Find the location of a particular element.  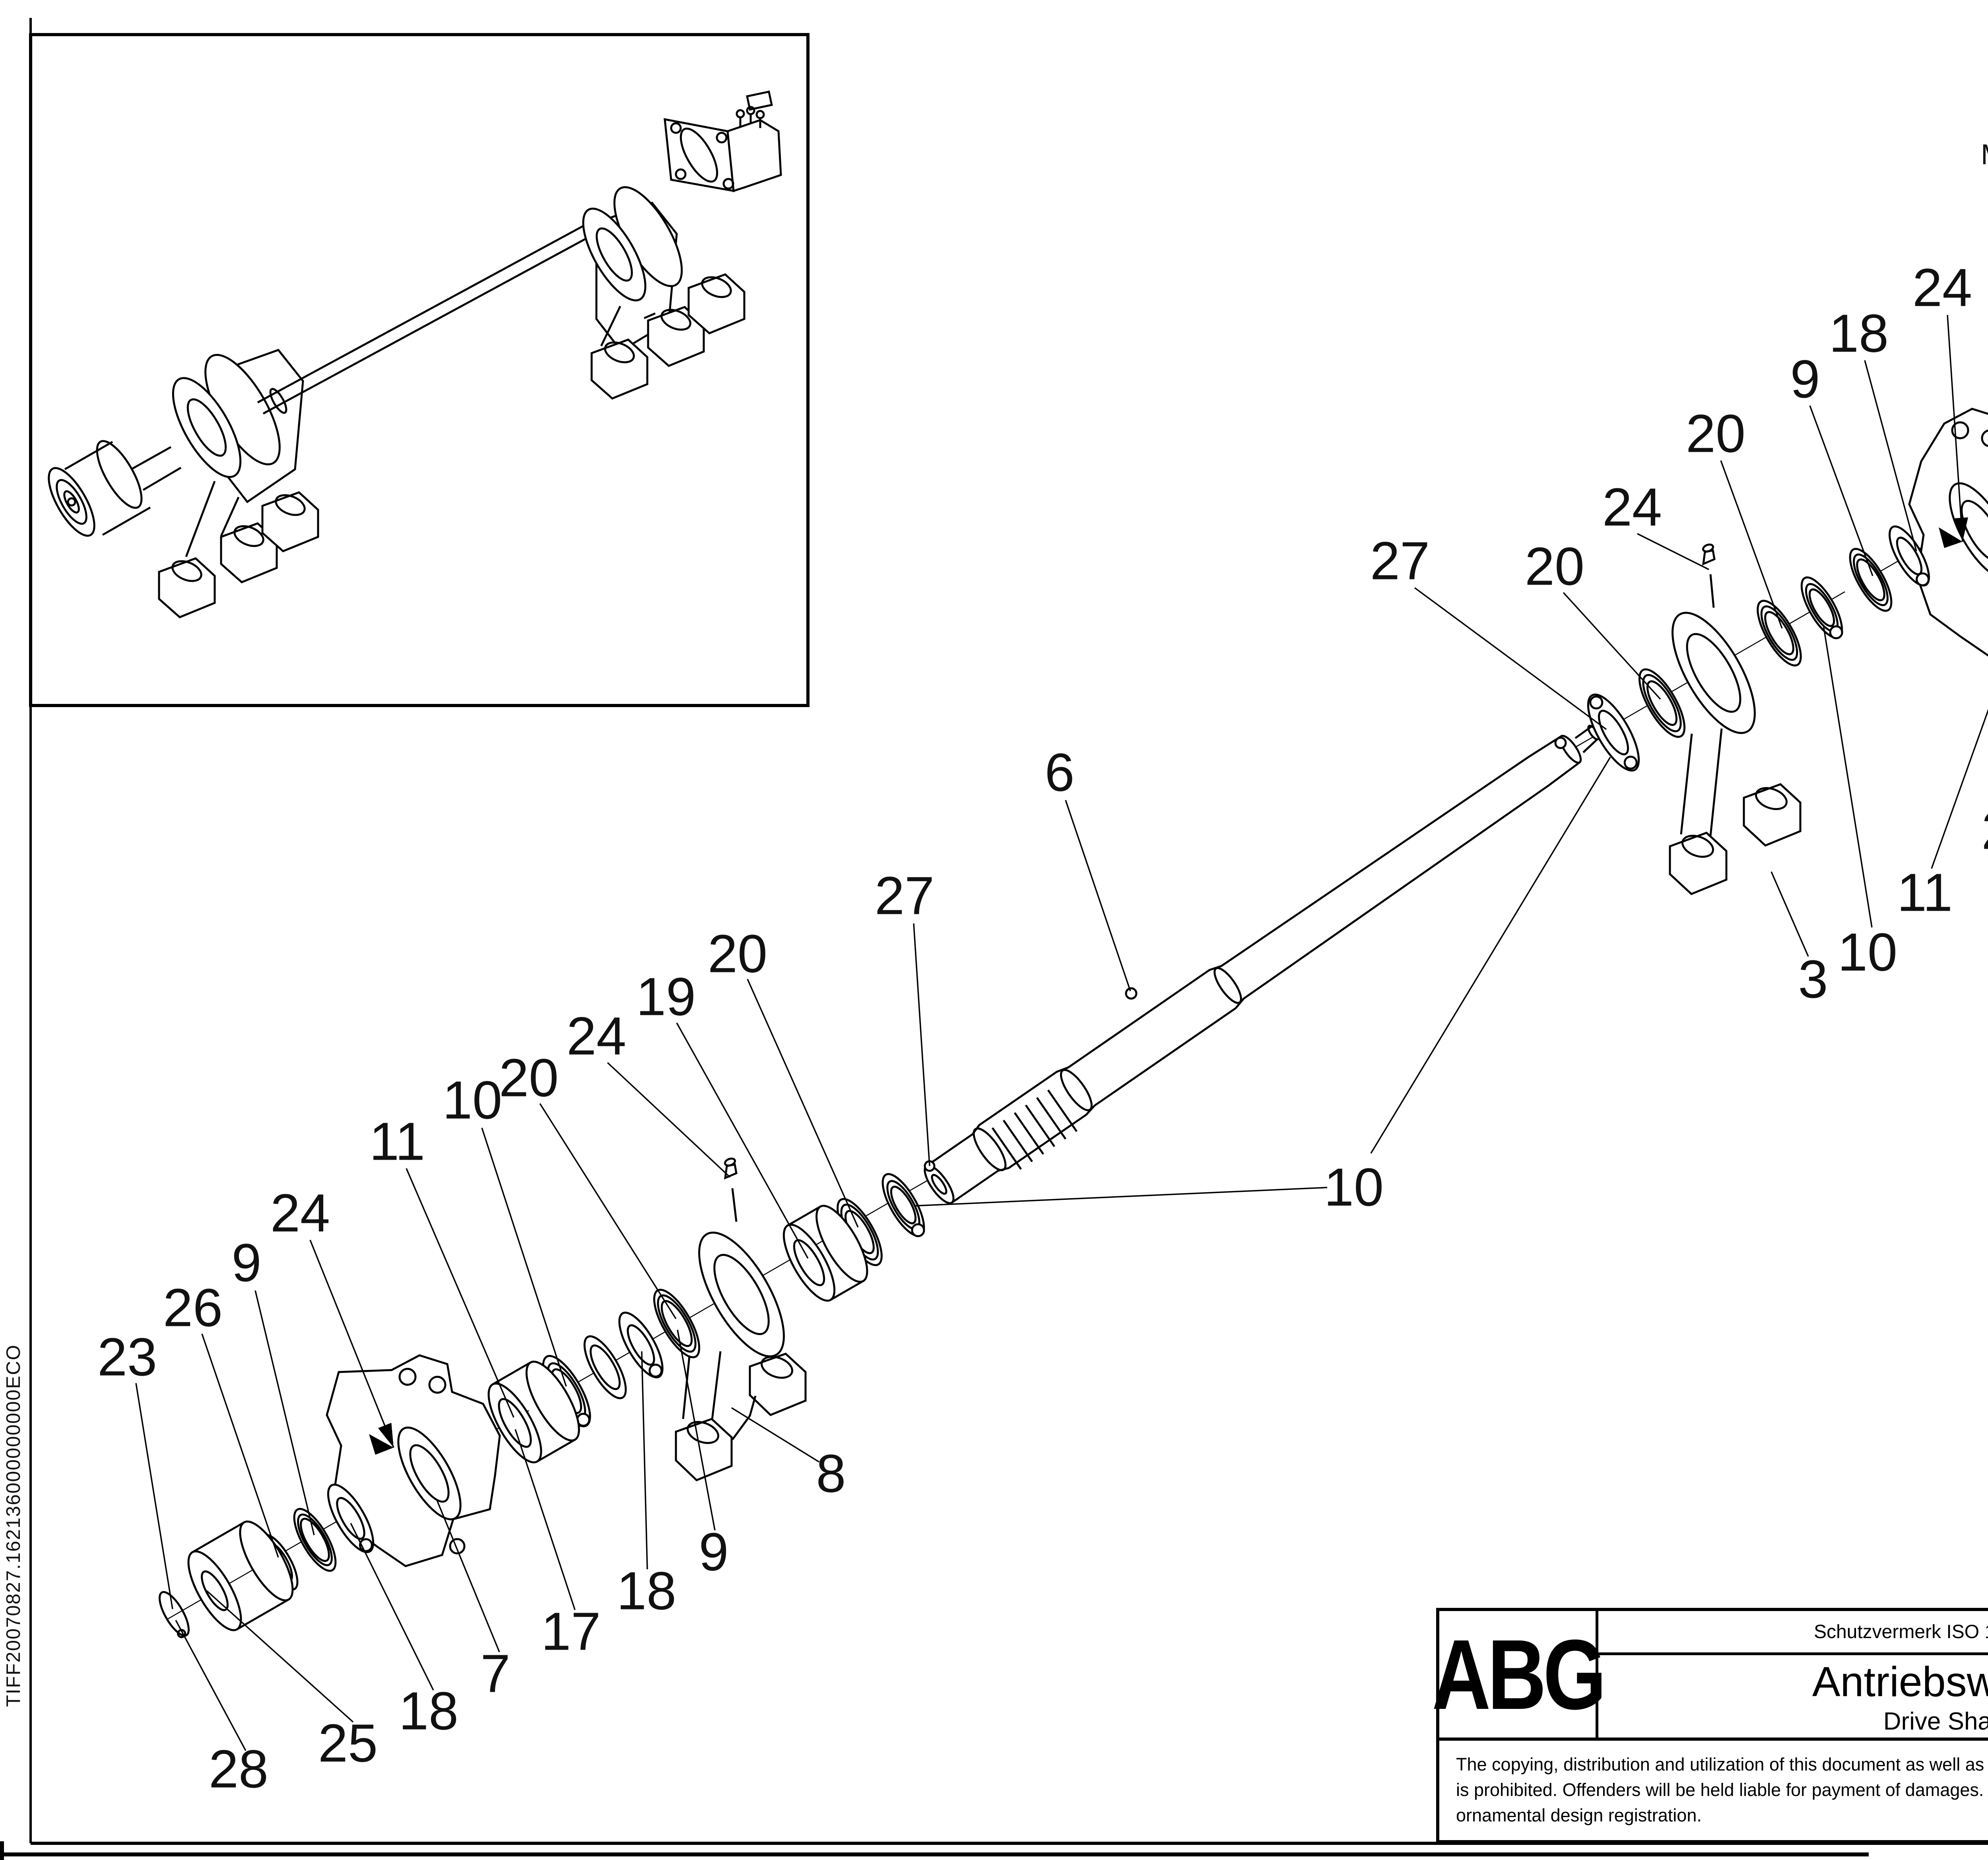

part-callout: 19 is located at coordinates (666, 996).